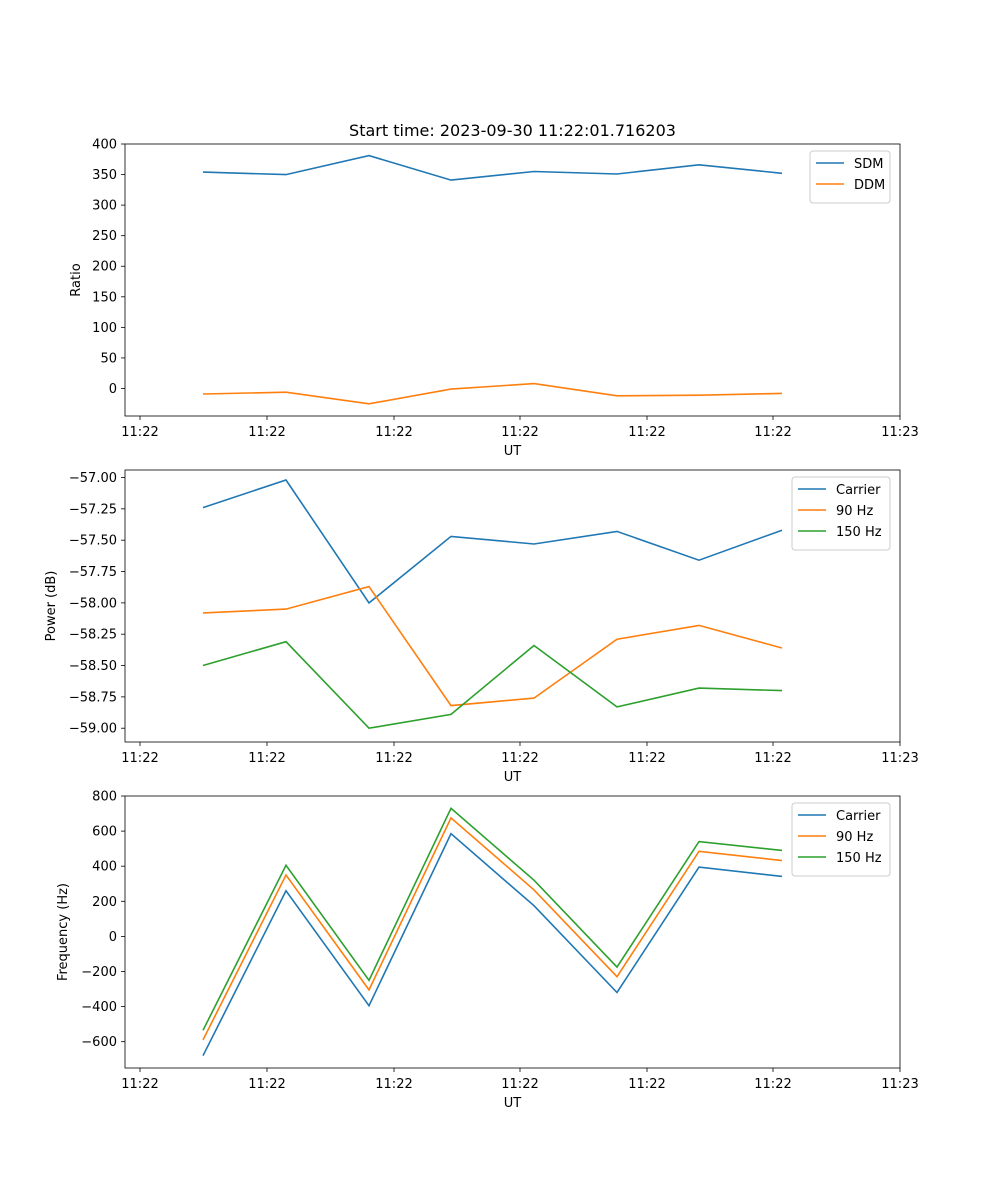 The height and width of the screenshot is (1200, 1000). I want to click on y-tick-label: 100, so click(104, 328).